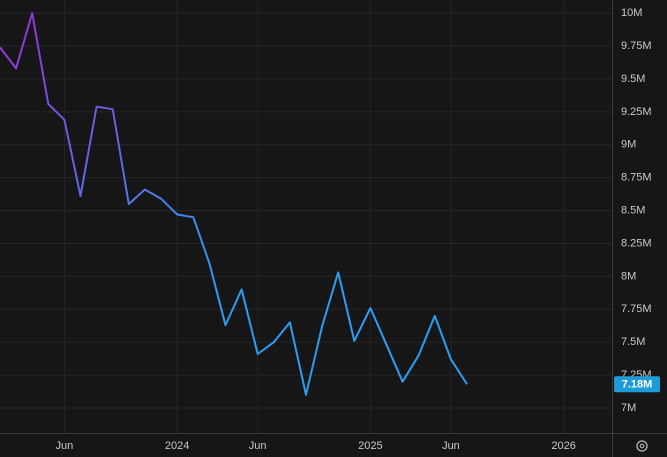 This screenshot has width=667, height=457. Describe the element at coordinates (563, 446) in the screenshot. I see `x-tick-label: 2026` at that location.